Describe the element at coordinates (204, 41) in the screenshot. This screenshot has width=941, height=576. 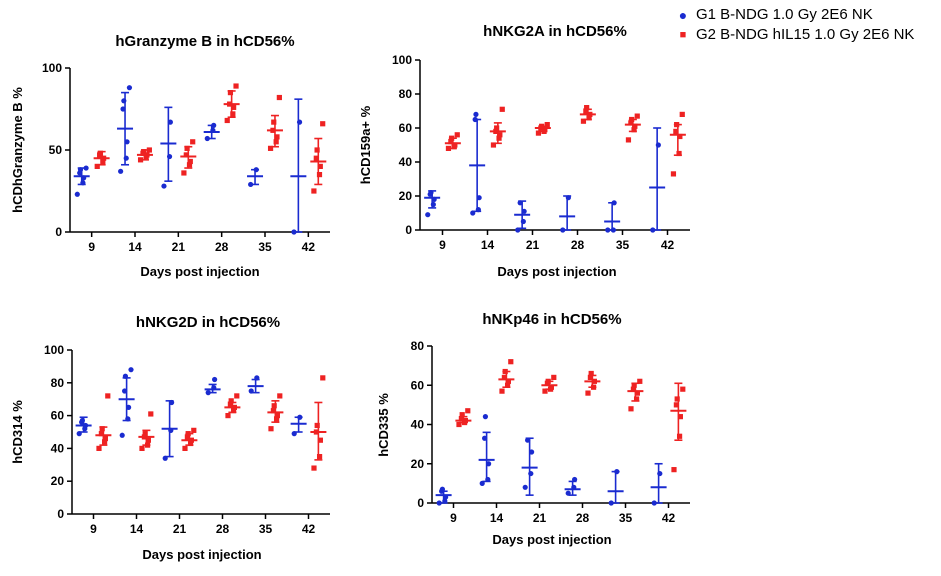
I see `chart-title: hGranzyme B in hCD56%` at that location.